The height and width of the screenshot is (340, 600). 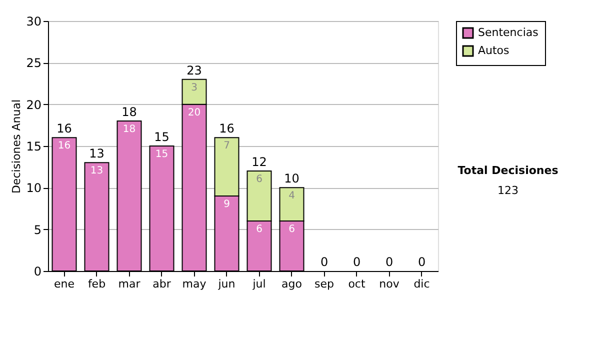 I want to click on x-tick-label: dic, so click(x=422, y=284).